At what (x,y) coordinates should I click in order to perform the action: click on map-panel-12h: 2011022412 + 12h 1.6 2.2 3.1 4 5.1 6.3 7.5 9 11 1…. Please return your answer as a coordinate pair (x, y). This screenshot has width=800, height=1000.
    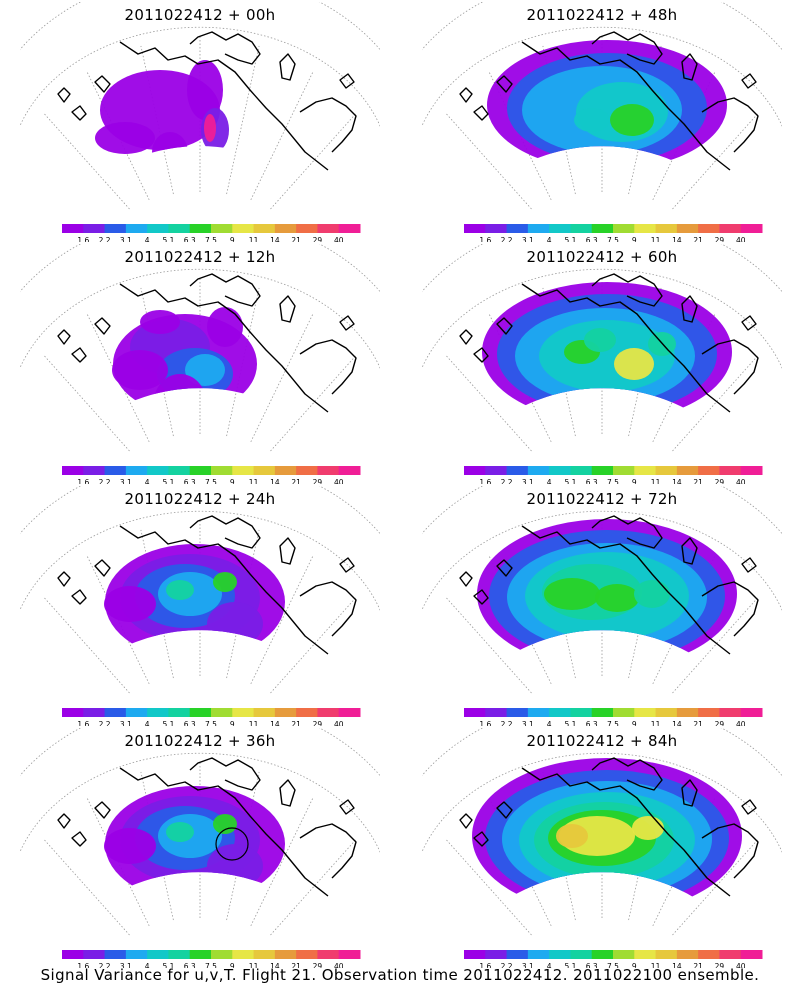
    Looking at the image, I should click on (200, 364).